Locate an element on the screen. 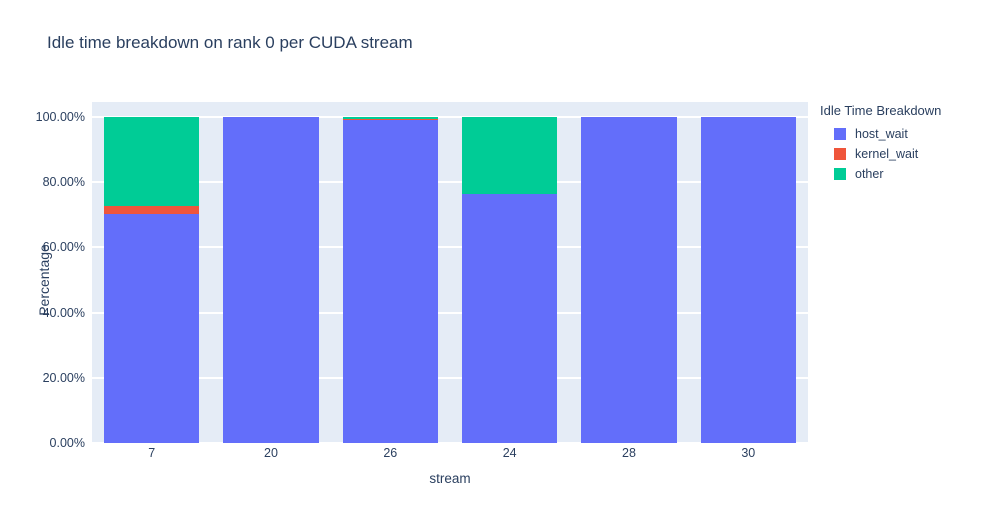 Image resolution: width=985 pixels, height=525 pixels. legend-item-kernel_wait: kernel_wait is located at coordinates (880, 154).